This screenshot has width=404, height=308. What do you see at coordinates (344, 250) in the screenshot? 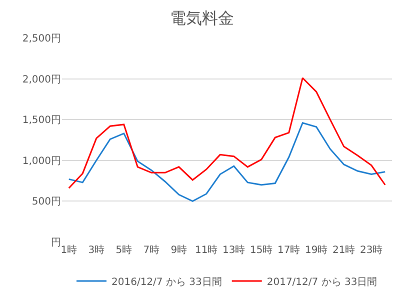
I see `x-tick-label: 21時` at bounding box center [344, 250].